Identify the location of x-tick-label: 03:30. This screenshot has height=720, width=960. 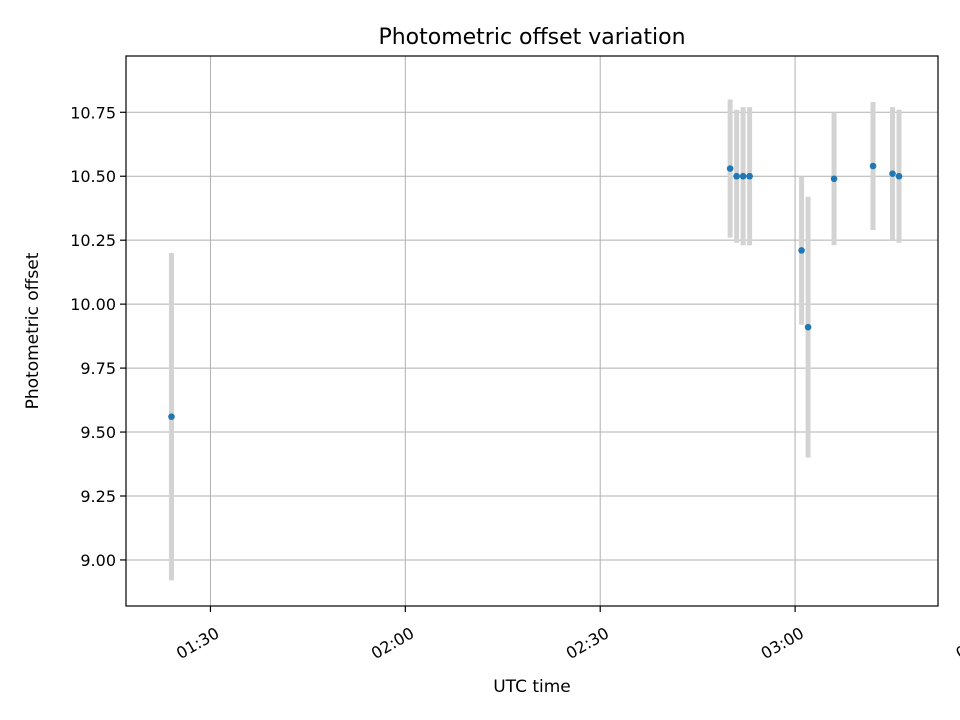
(956, 643).